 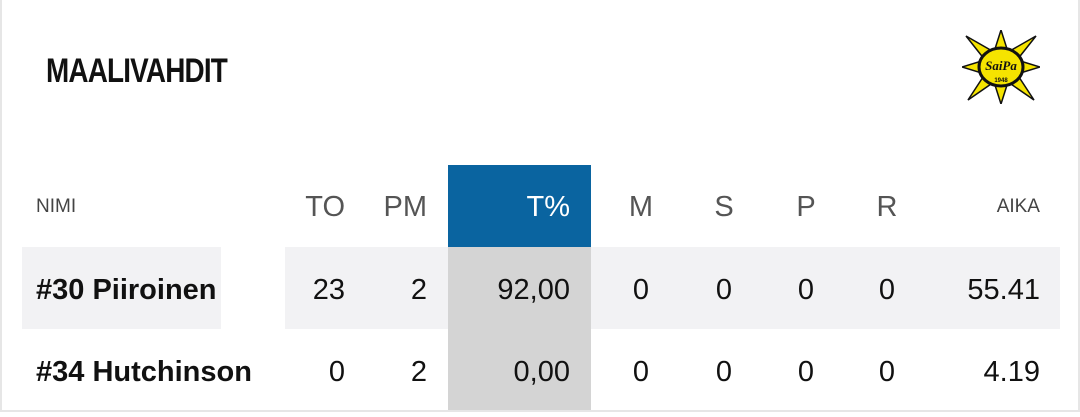 I want to click on player-name: #34 Hutchinson, so click(x=144, y=371).